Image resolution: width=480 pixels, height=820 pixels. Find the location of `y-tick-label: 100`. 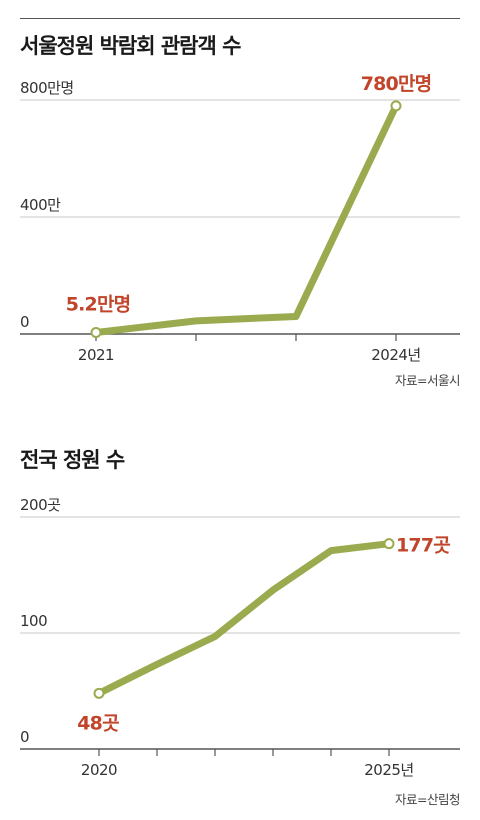

y-tick-label: 100 is located at coordinates (33, 621).